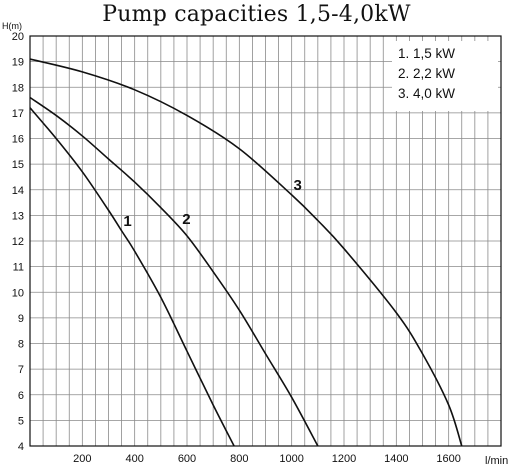 Image resolution: width=513 pixels, height=468 pixels. Describe the element at coordinates (82, 459) in the screenshot. I see `x-tick-label: 200` at that location.